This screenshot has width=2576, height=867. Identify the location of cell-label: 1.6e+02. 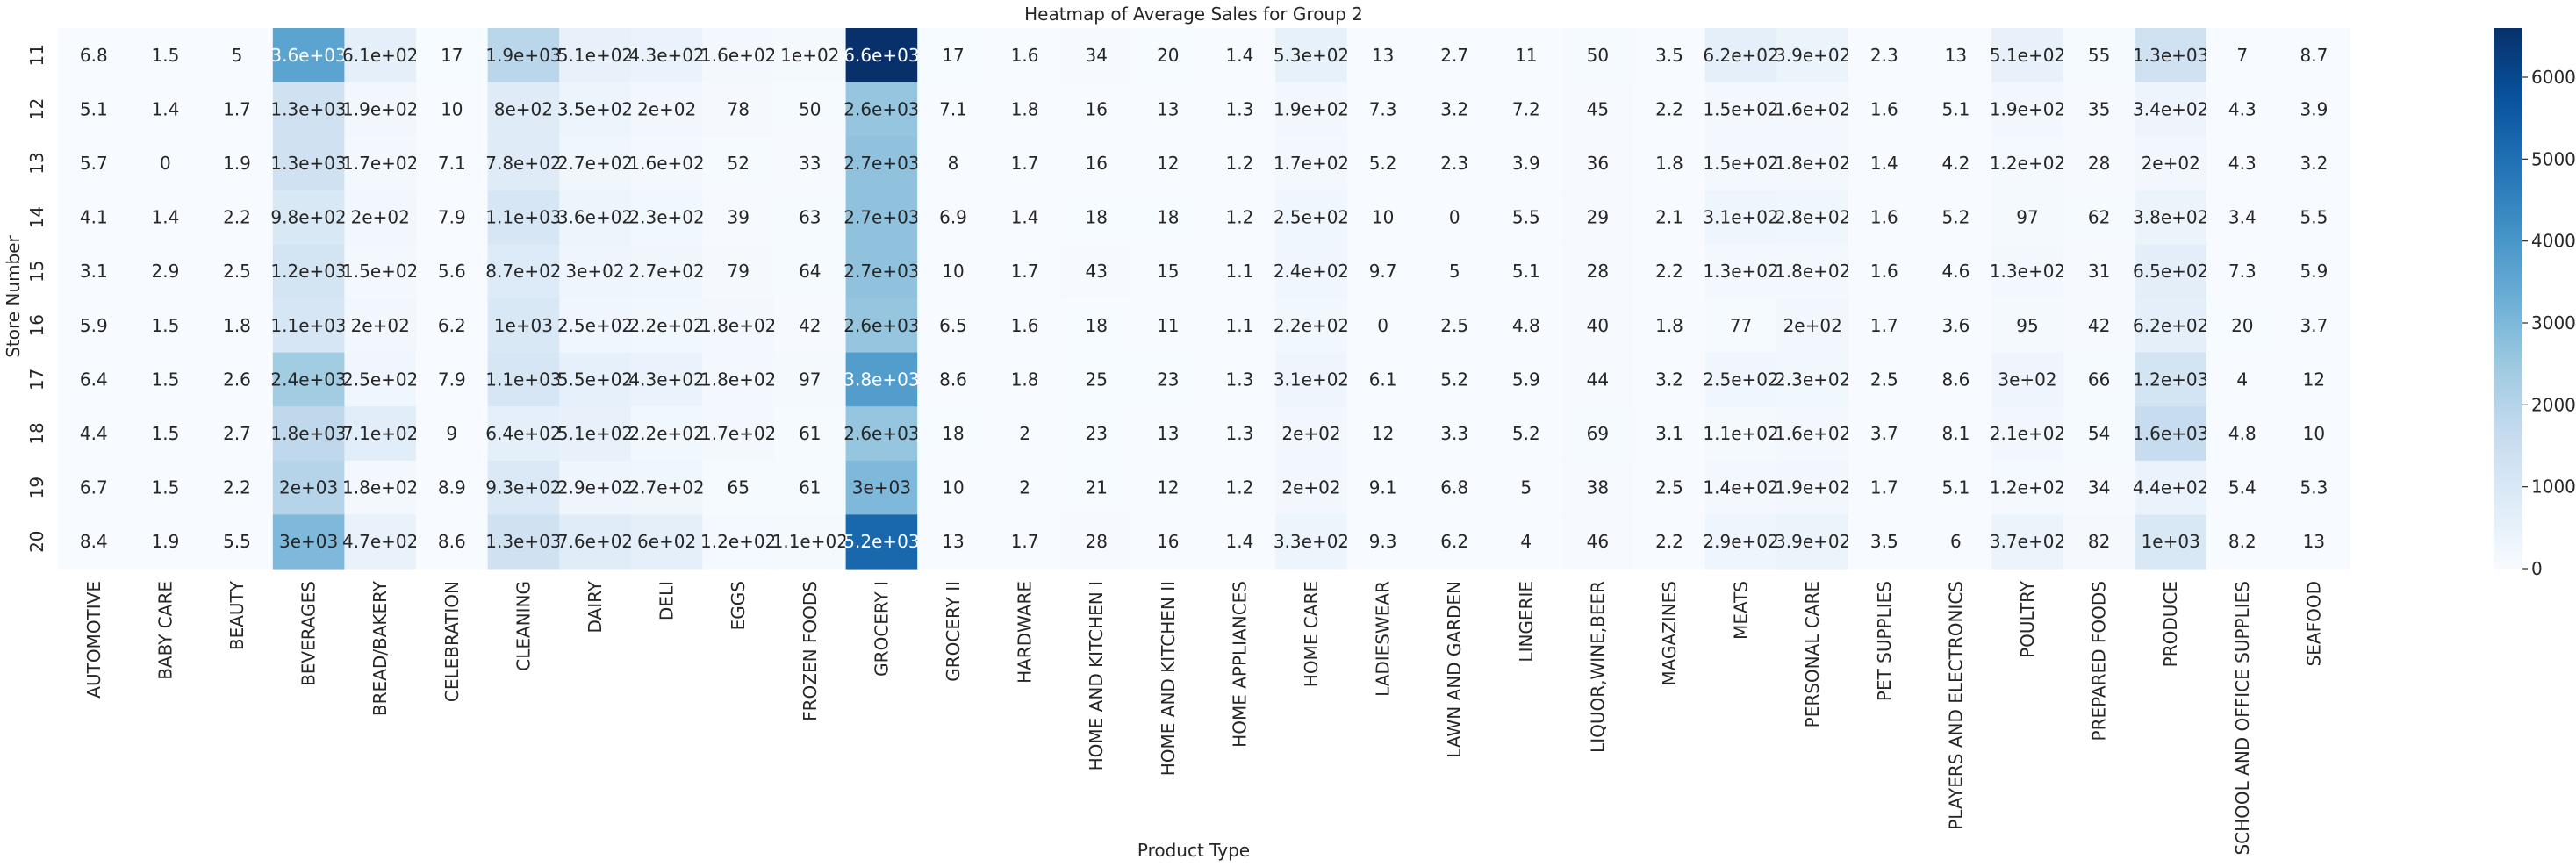
(738, 56).